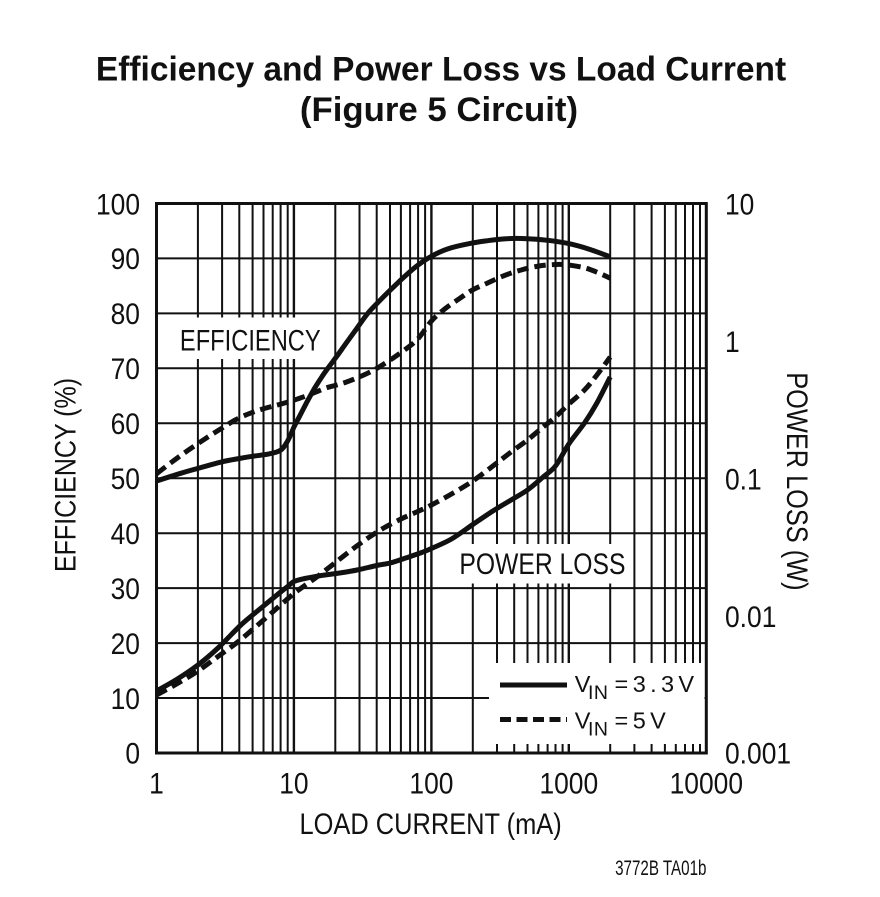  Describe the element at coordinates (250, 340) in the screenshot. I see `svg-text: EFFICIENCY` at that location.